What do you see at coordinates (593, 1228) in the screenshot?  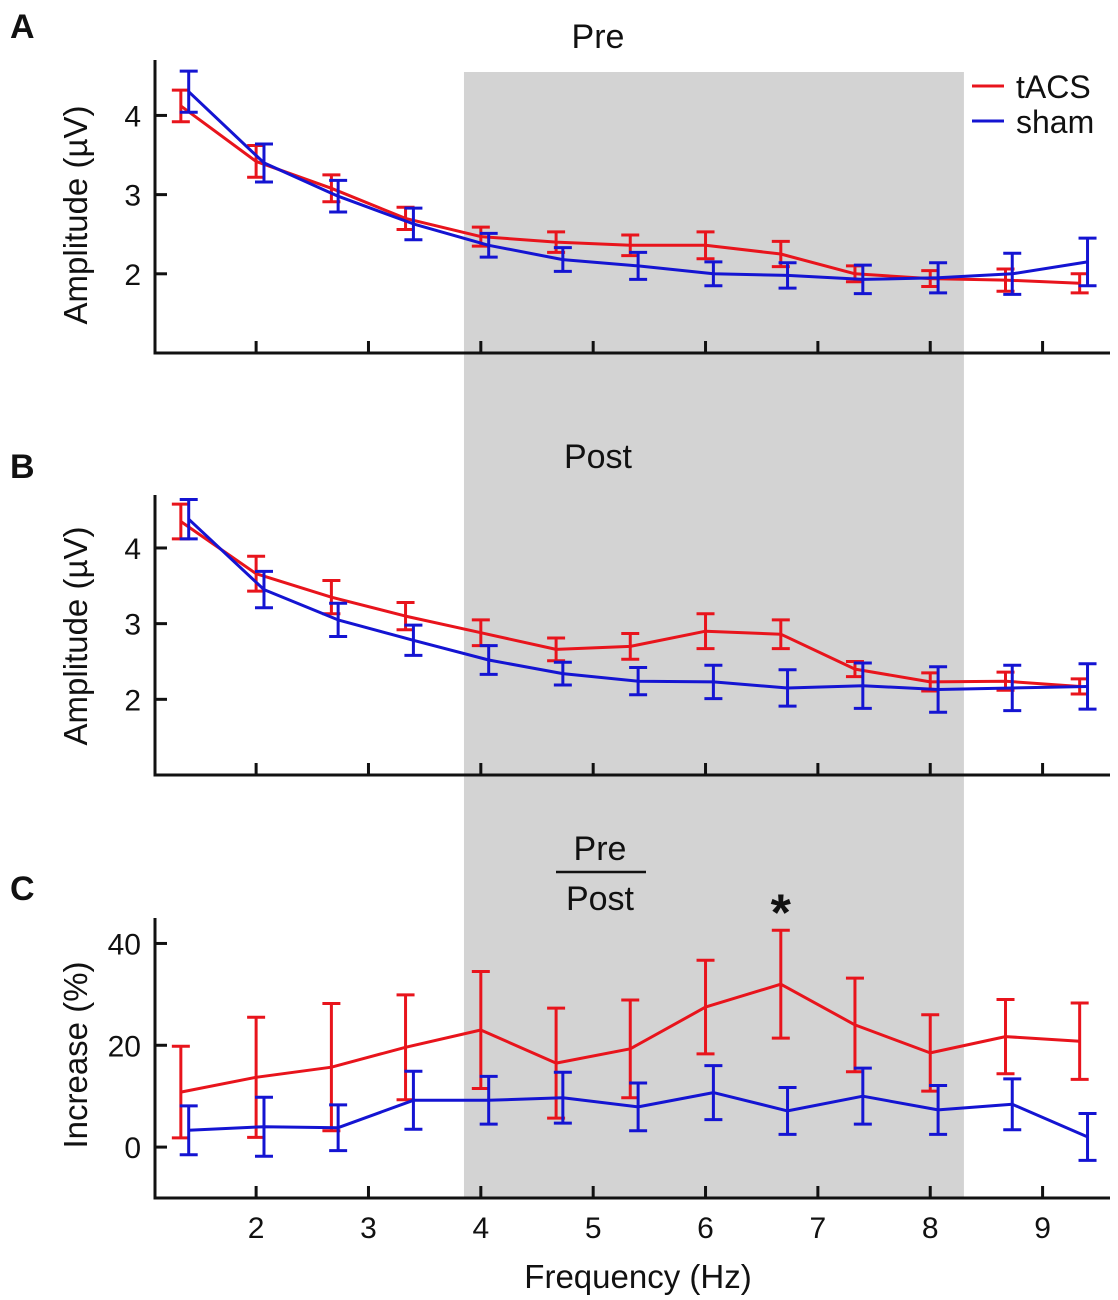 I see `x-tick-label: 5` at bounding box center [593, 1228].